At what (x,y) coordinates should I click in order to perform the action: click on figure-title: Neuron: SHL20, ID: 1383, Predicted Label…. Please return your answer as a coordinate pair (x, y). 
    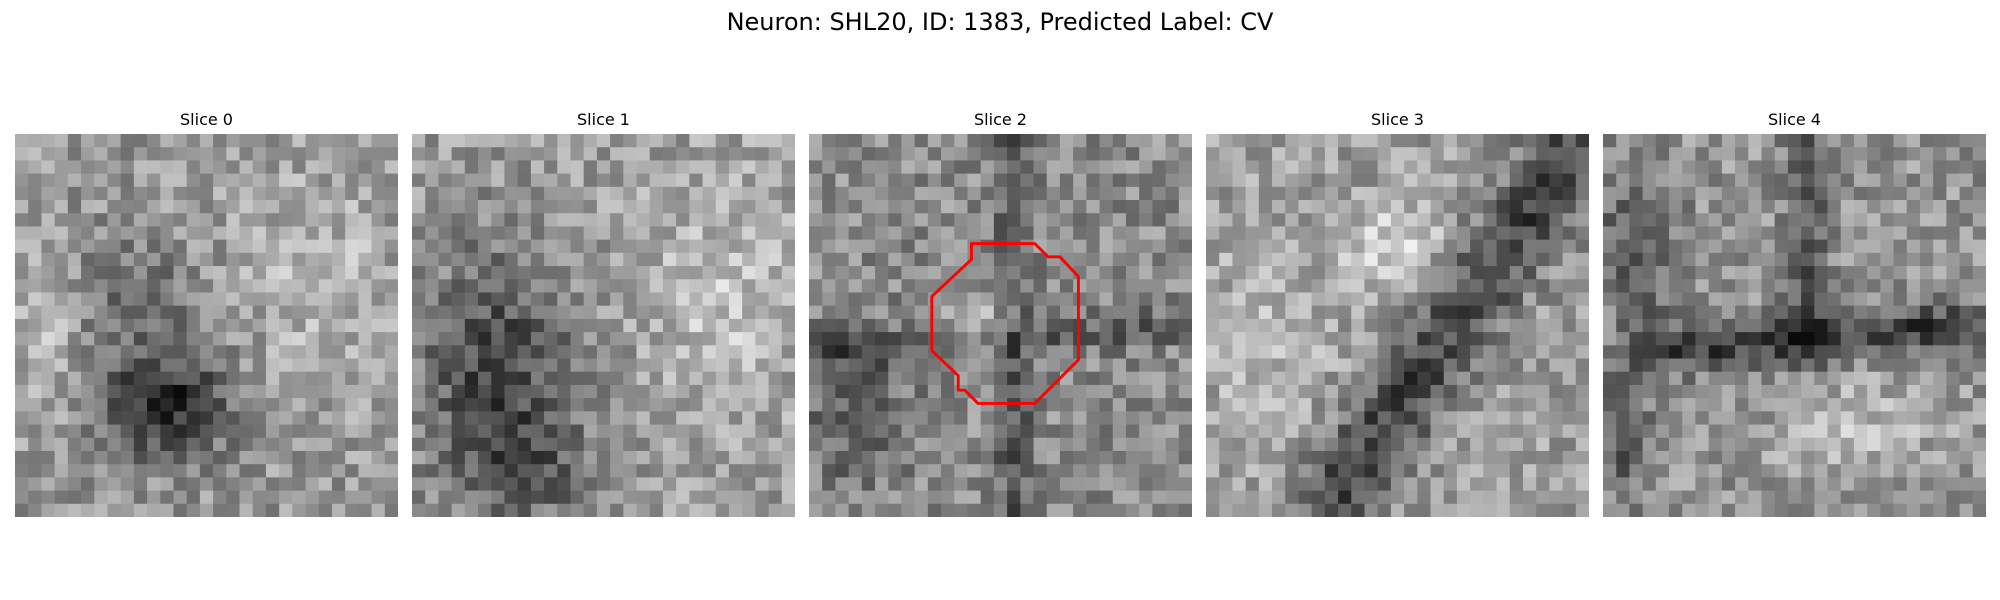
    Looking at the image, I should click on (1000, 22).